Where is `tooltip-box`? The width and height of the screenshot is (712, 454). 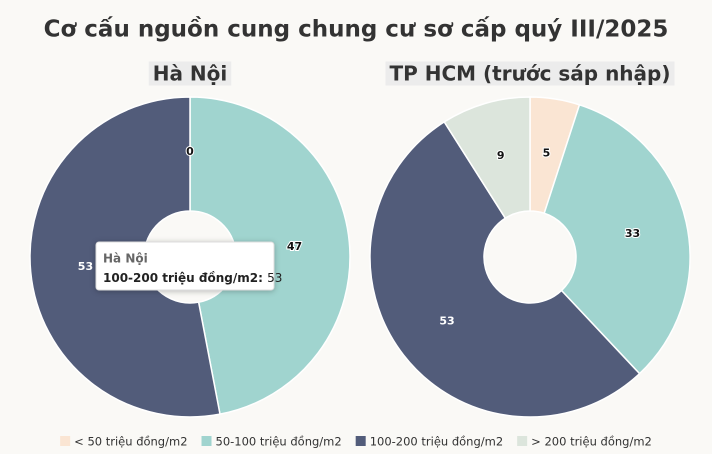 tooltip-box is located at coordinates (185, 266).